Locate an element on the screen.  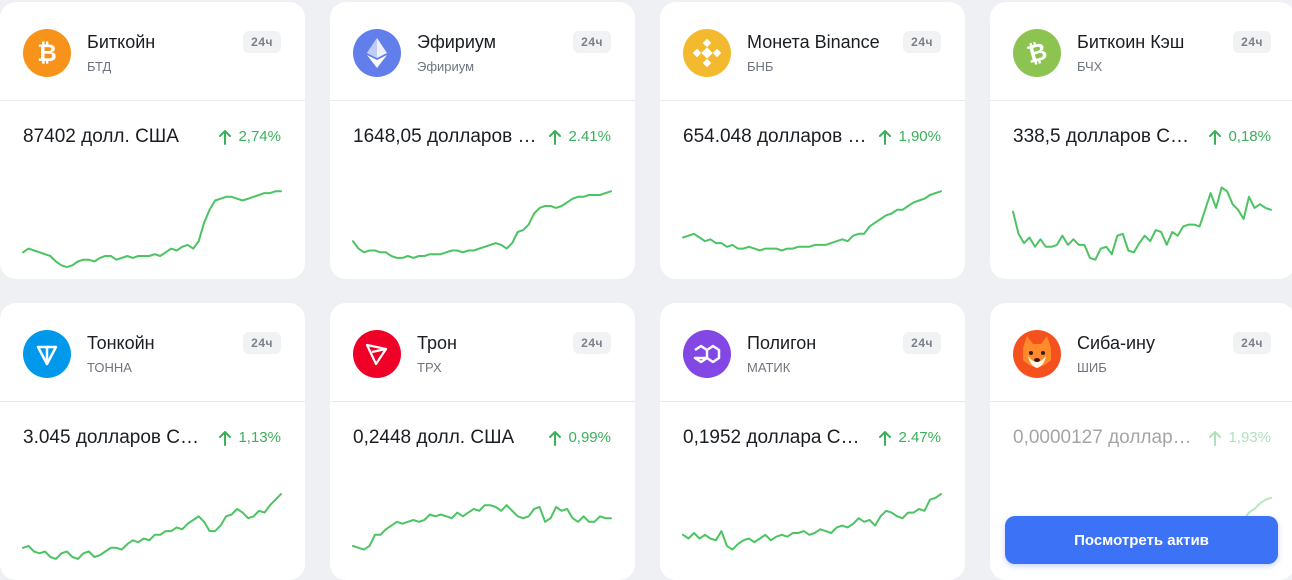
binance-icon is located at coordinates (707, 53).